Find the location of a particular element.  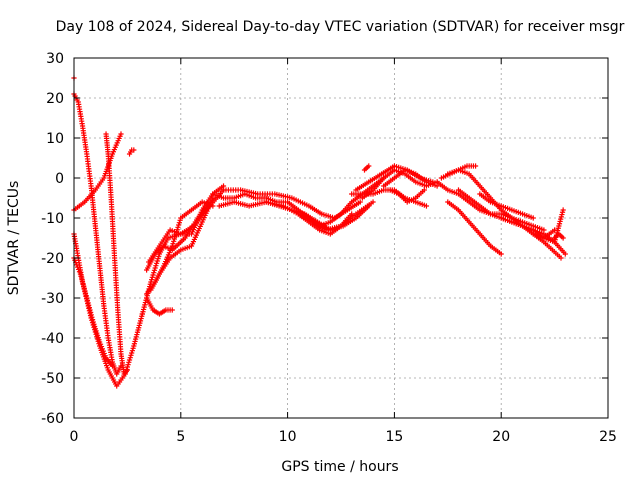

x-tick-label: 0 is located at coordinates (74, 437).